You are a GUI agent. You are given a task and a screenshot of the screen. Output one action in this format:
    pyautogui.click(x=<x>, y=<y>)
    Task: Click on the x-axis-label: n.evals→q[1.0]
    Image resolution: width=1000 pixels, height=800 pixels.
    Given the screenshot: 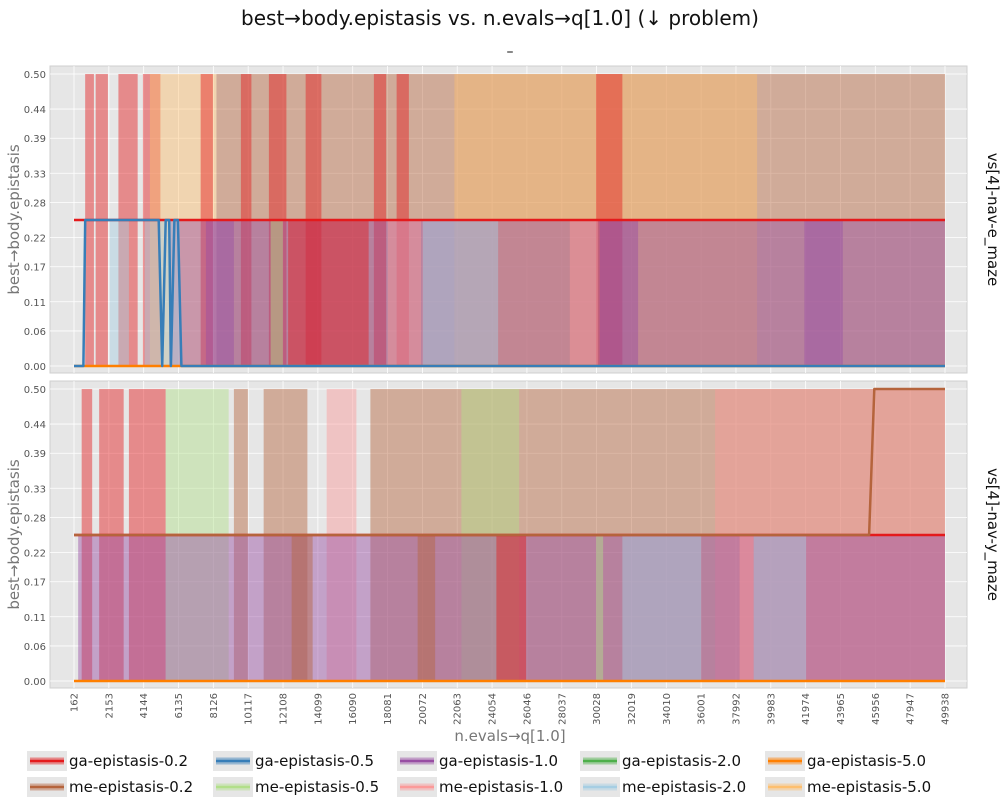 What is the action you would take?
    pyautogui.click(x=509, y=736)
    